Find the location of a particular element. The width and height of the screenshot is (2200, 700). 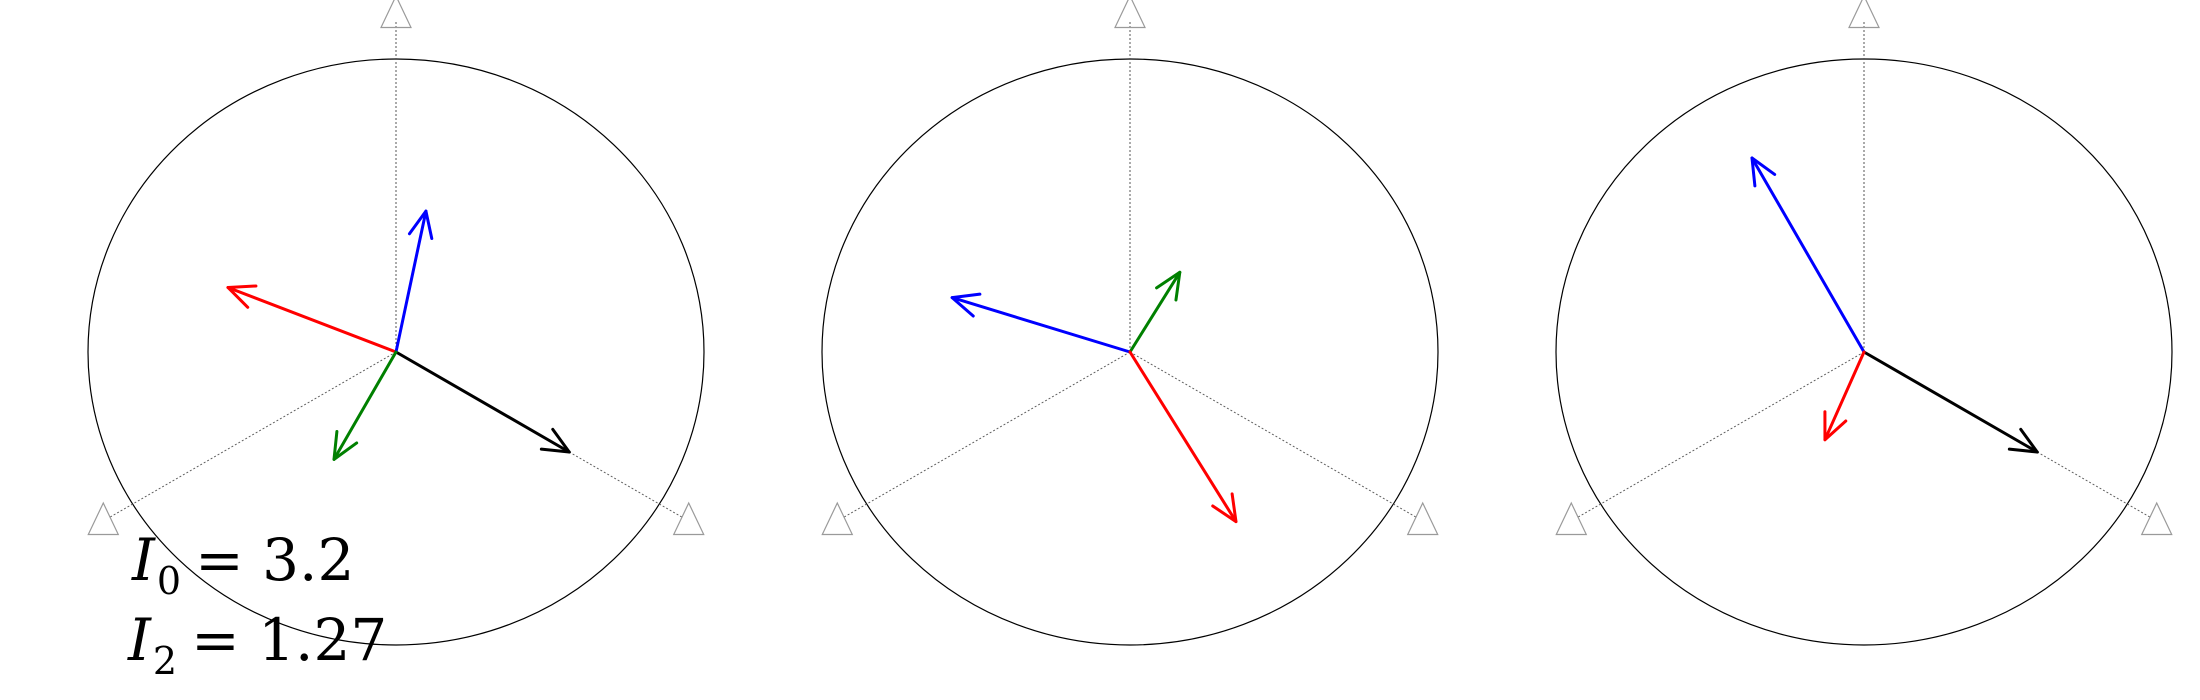

current-labels: I0 = 3.2 I2 = 1.27 is located at coordinates (257, 604).